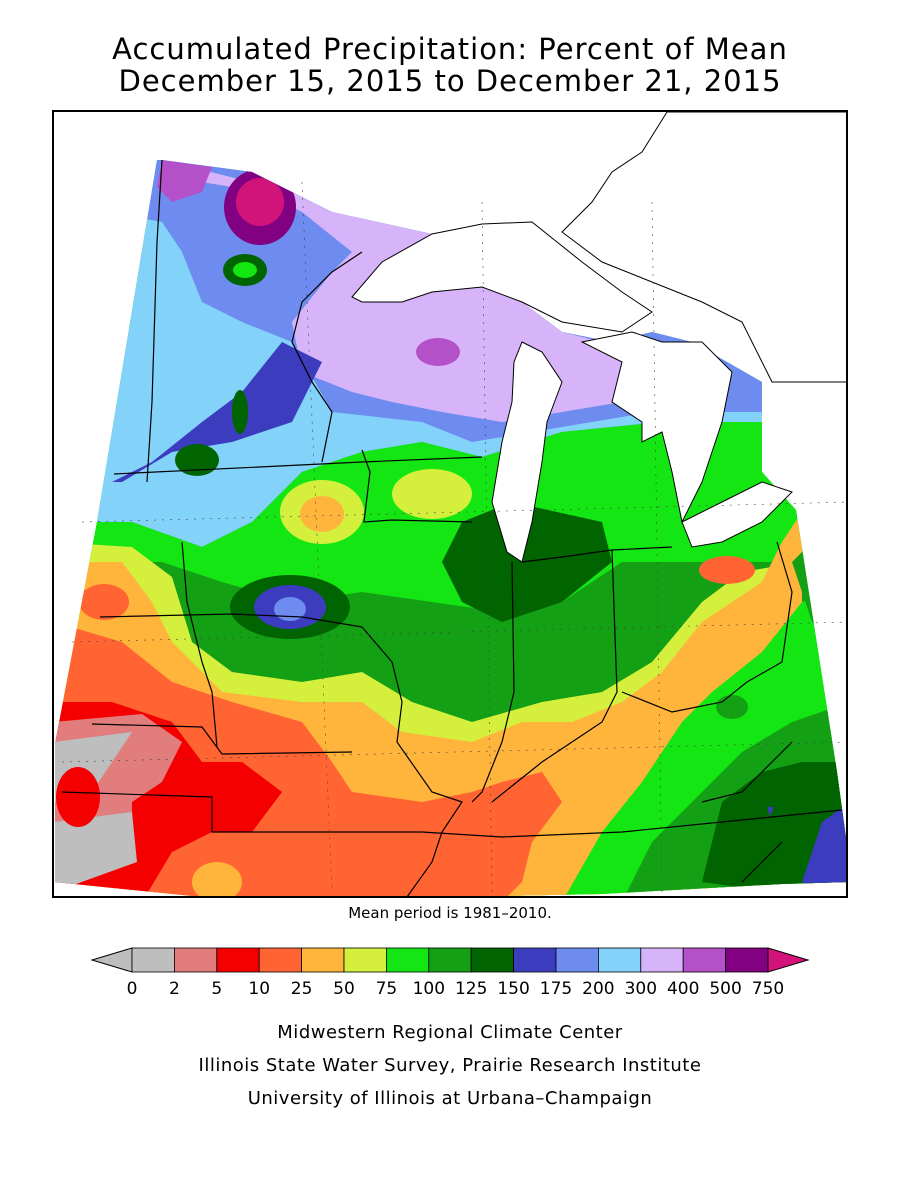 Image resolution: width=900 pixels, height=1200 pixels. I want to click on legend-tick-label: 175, so click(556, 989).